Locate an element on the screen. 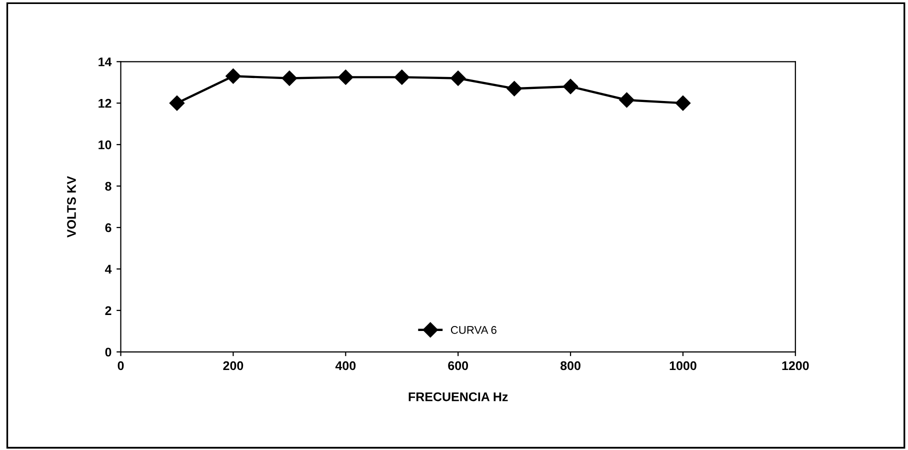 The width and height of the screenshot is (908, 450). x-tick-label: 200 is located at coordinates (233, 365).